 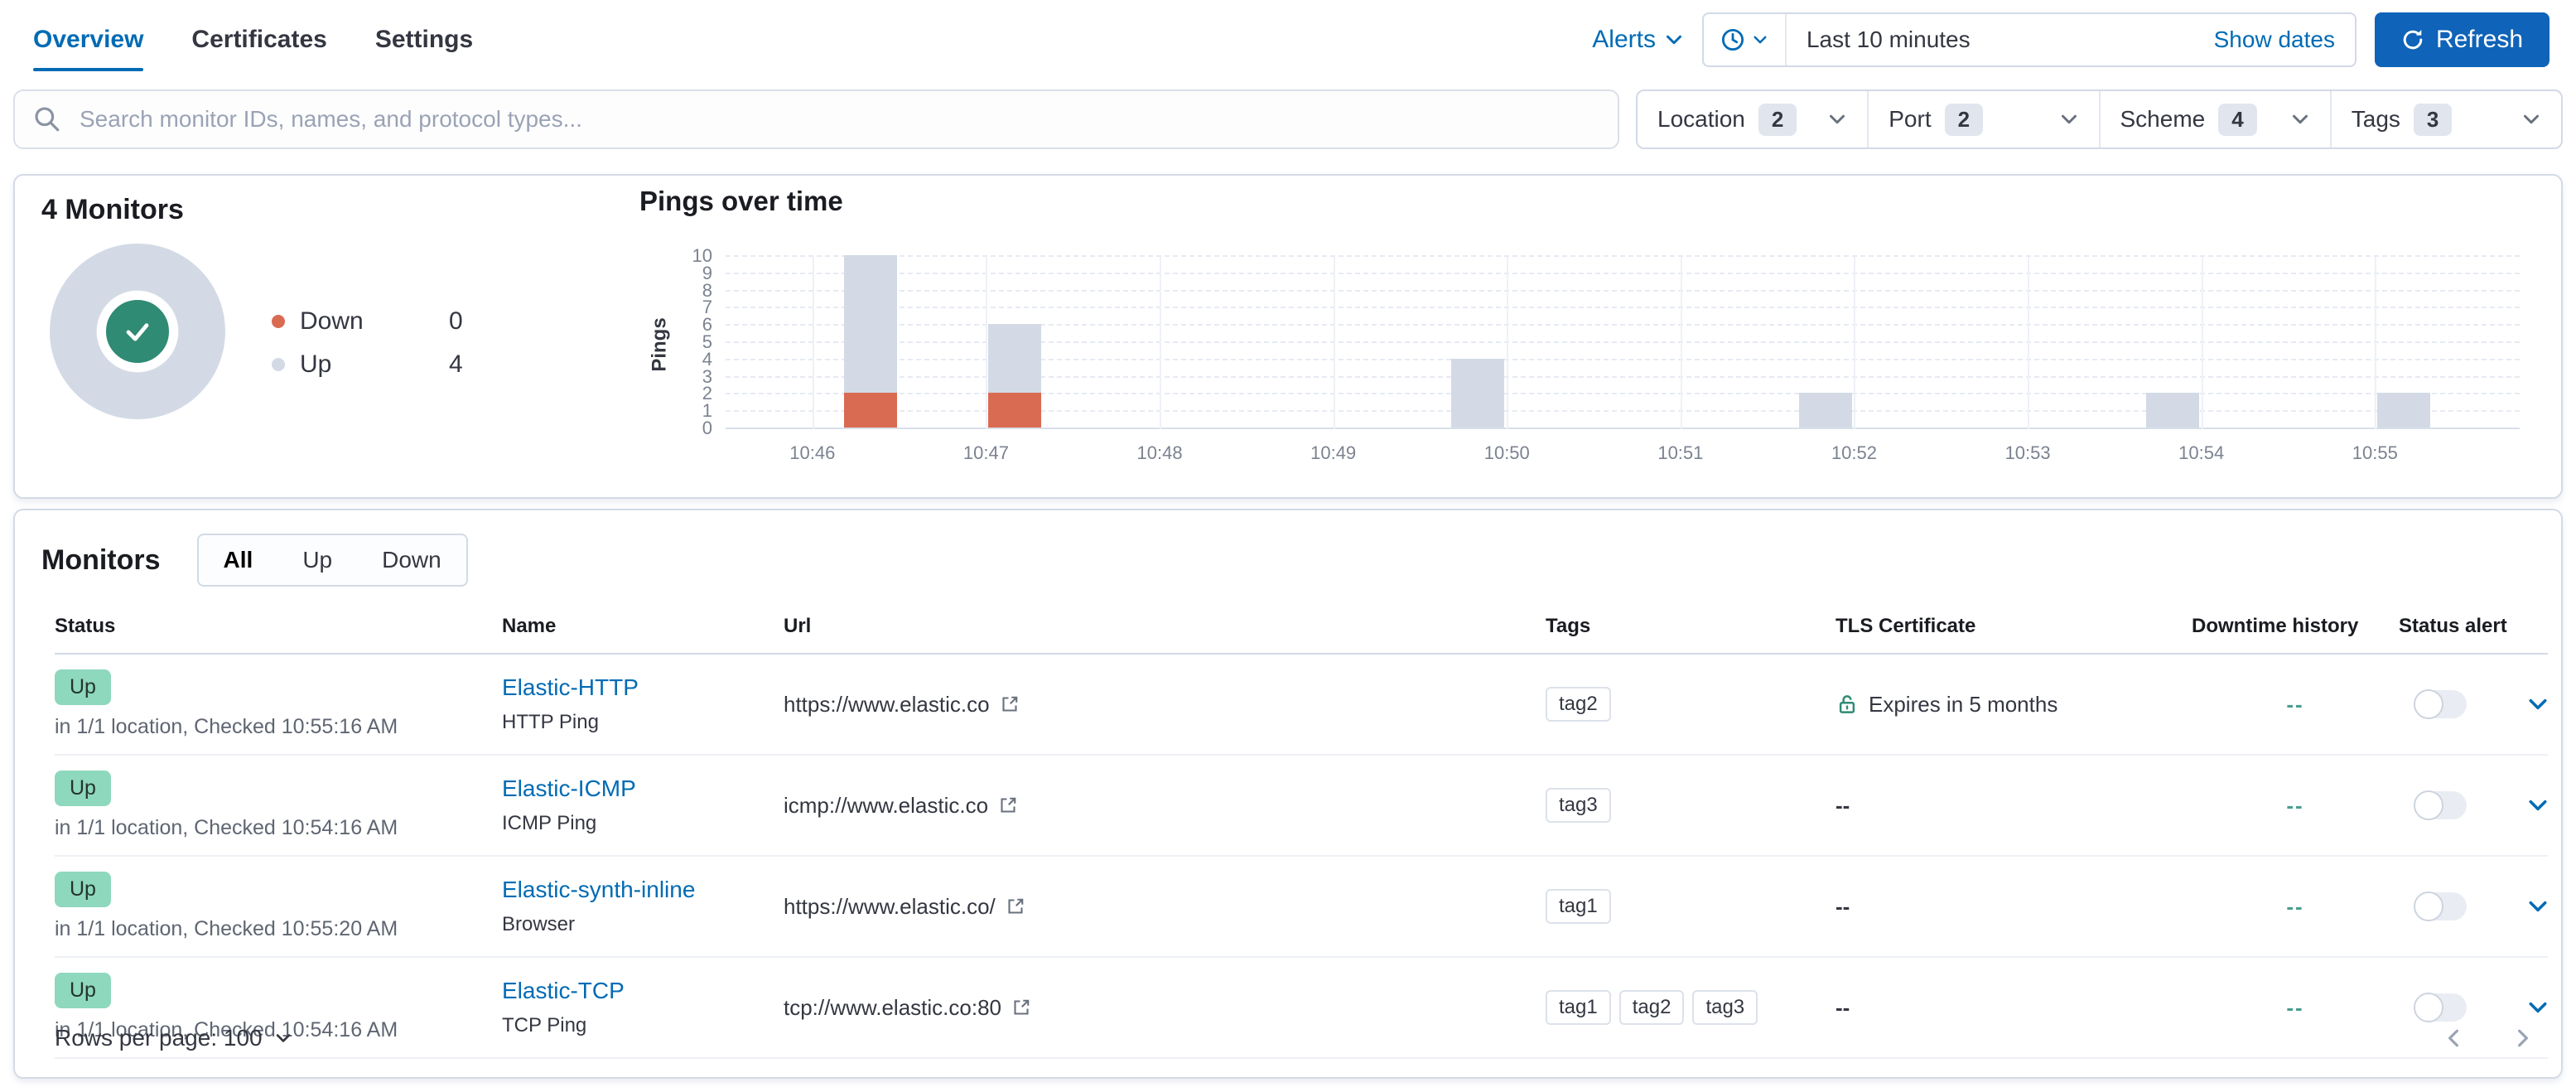 What do you see at coordinates (812, 452) in the screenshot?
I see `x-axis-tick: 10:46` at bounding box center [812, 452].